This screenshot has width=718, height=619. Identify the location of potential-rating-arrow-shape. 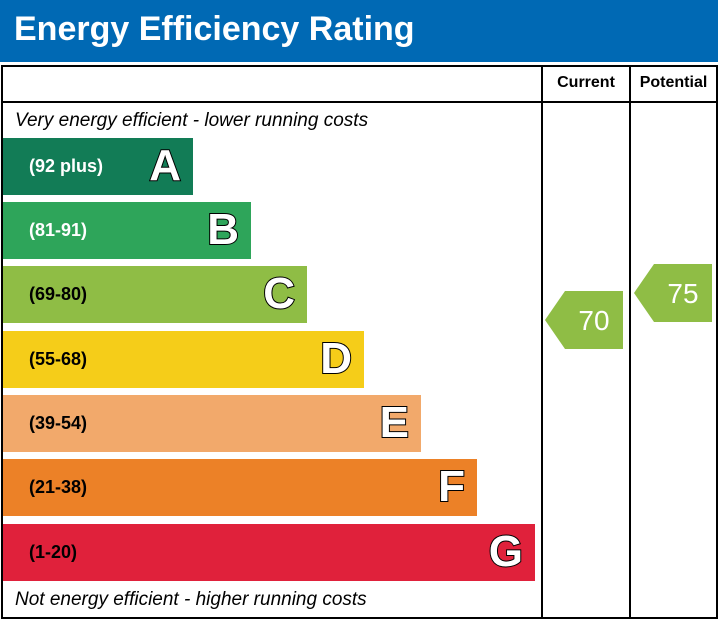
(673, 293).